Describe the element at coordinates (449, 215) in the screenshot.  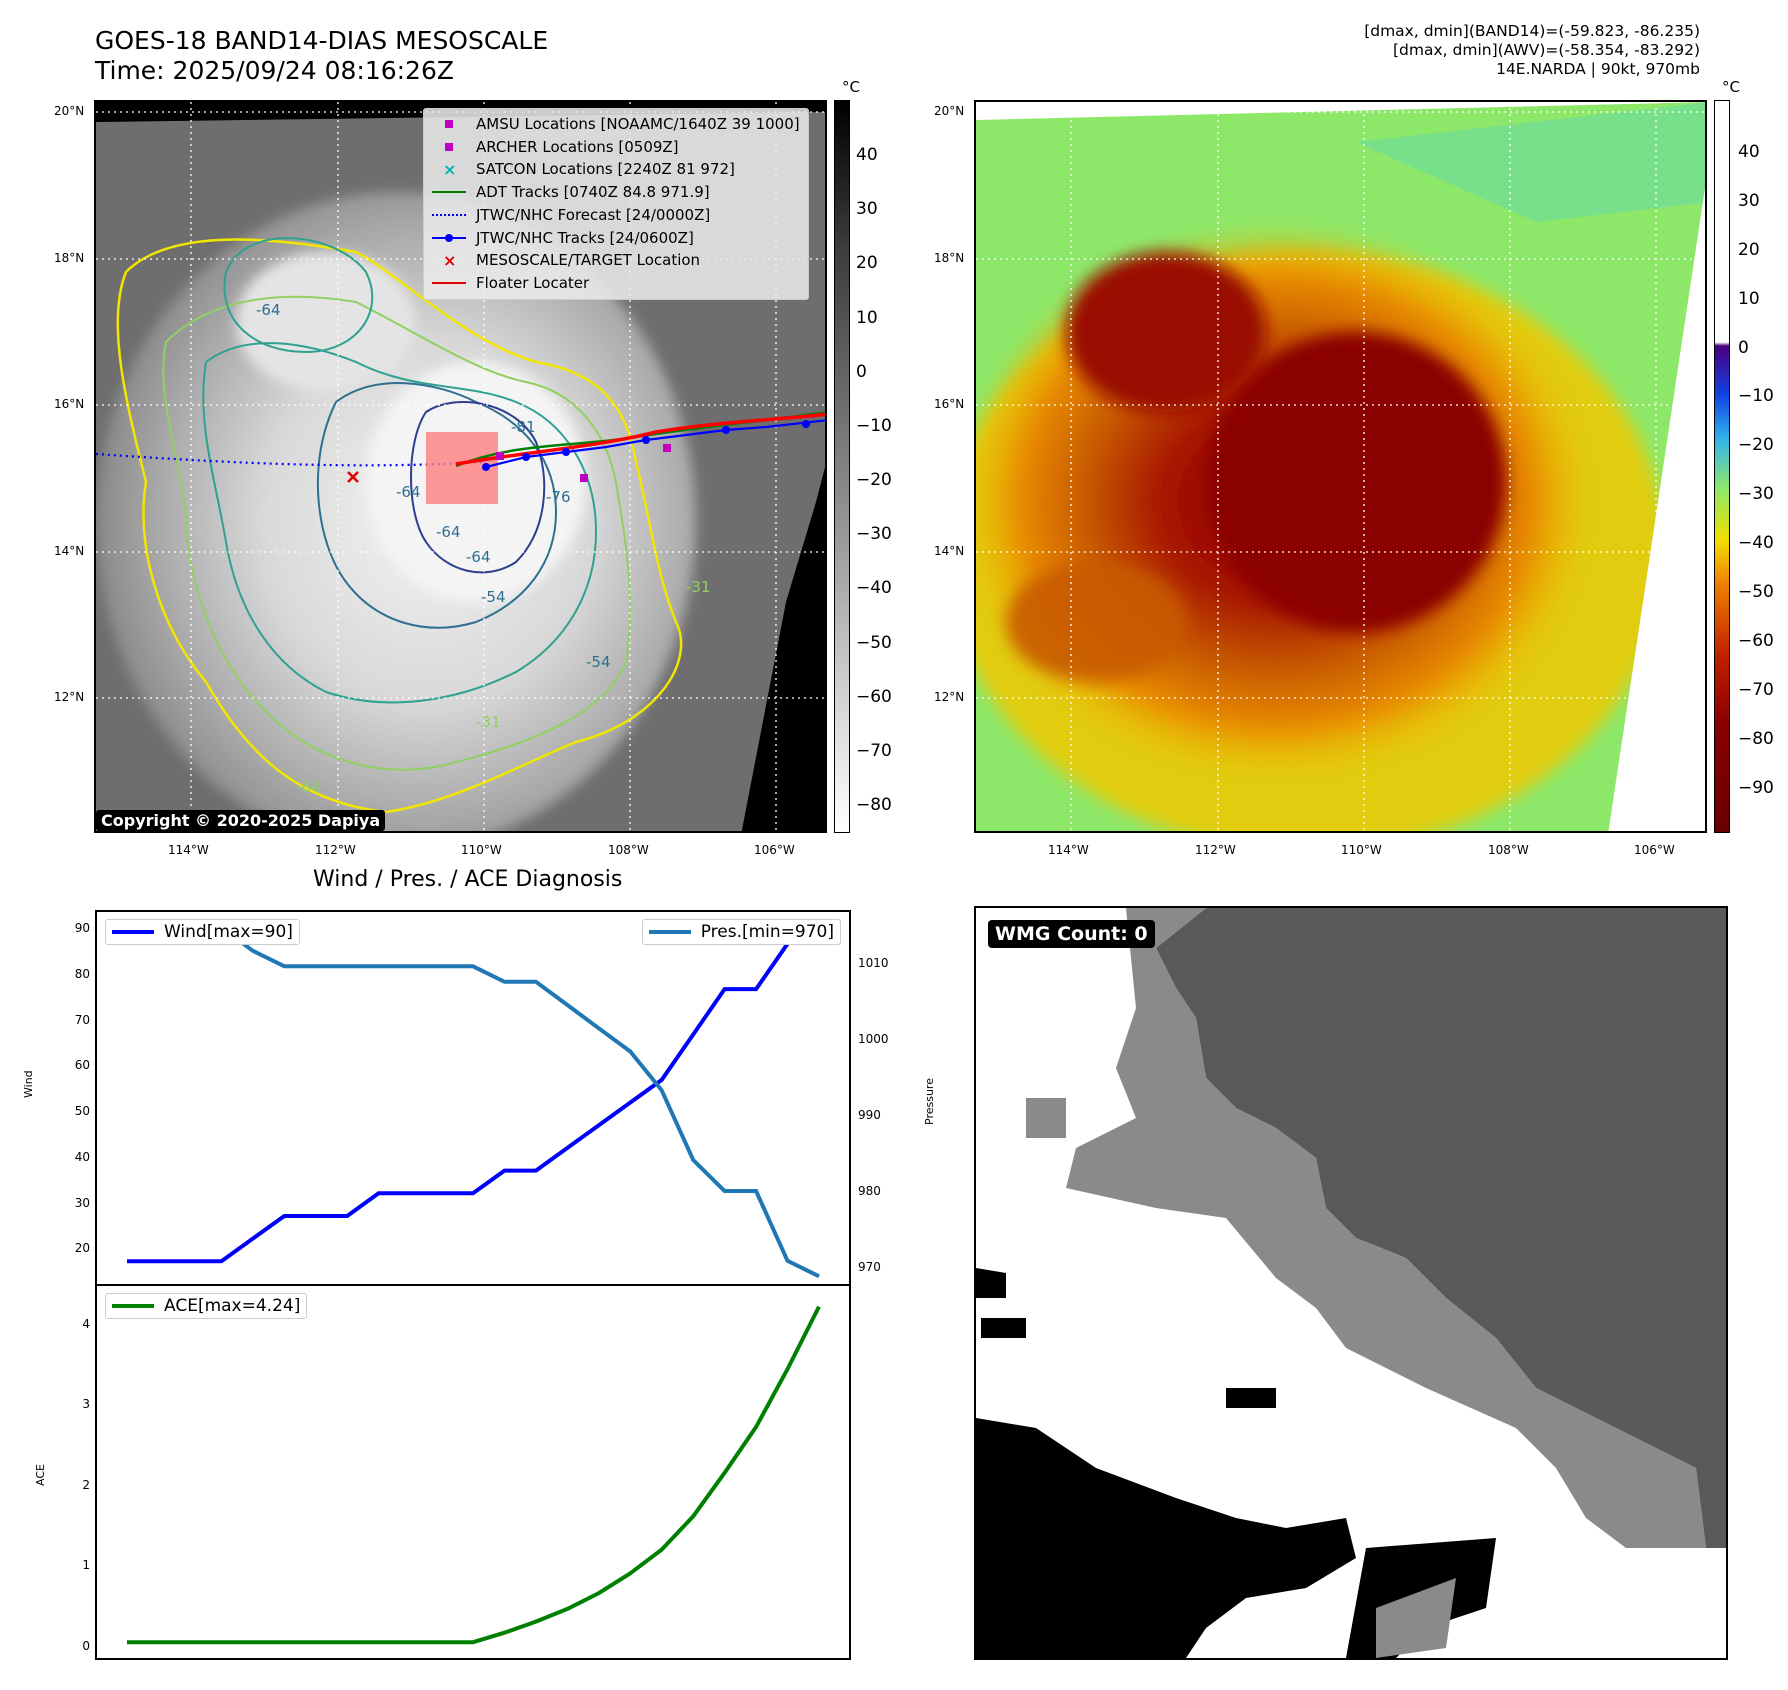
I see `dotted-line-icon` at that location.